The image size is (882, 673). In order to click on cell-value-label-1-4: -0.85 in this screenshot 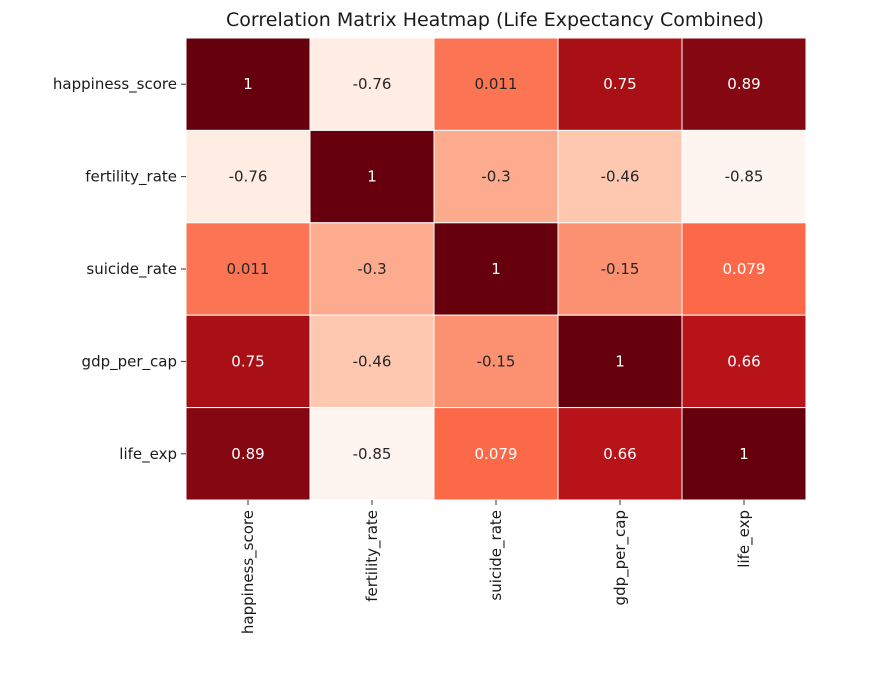, I will do `click(744, 177)`.